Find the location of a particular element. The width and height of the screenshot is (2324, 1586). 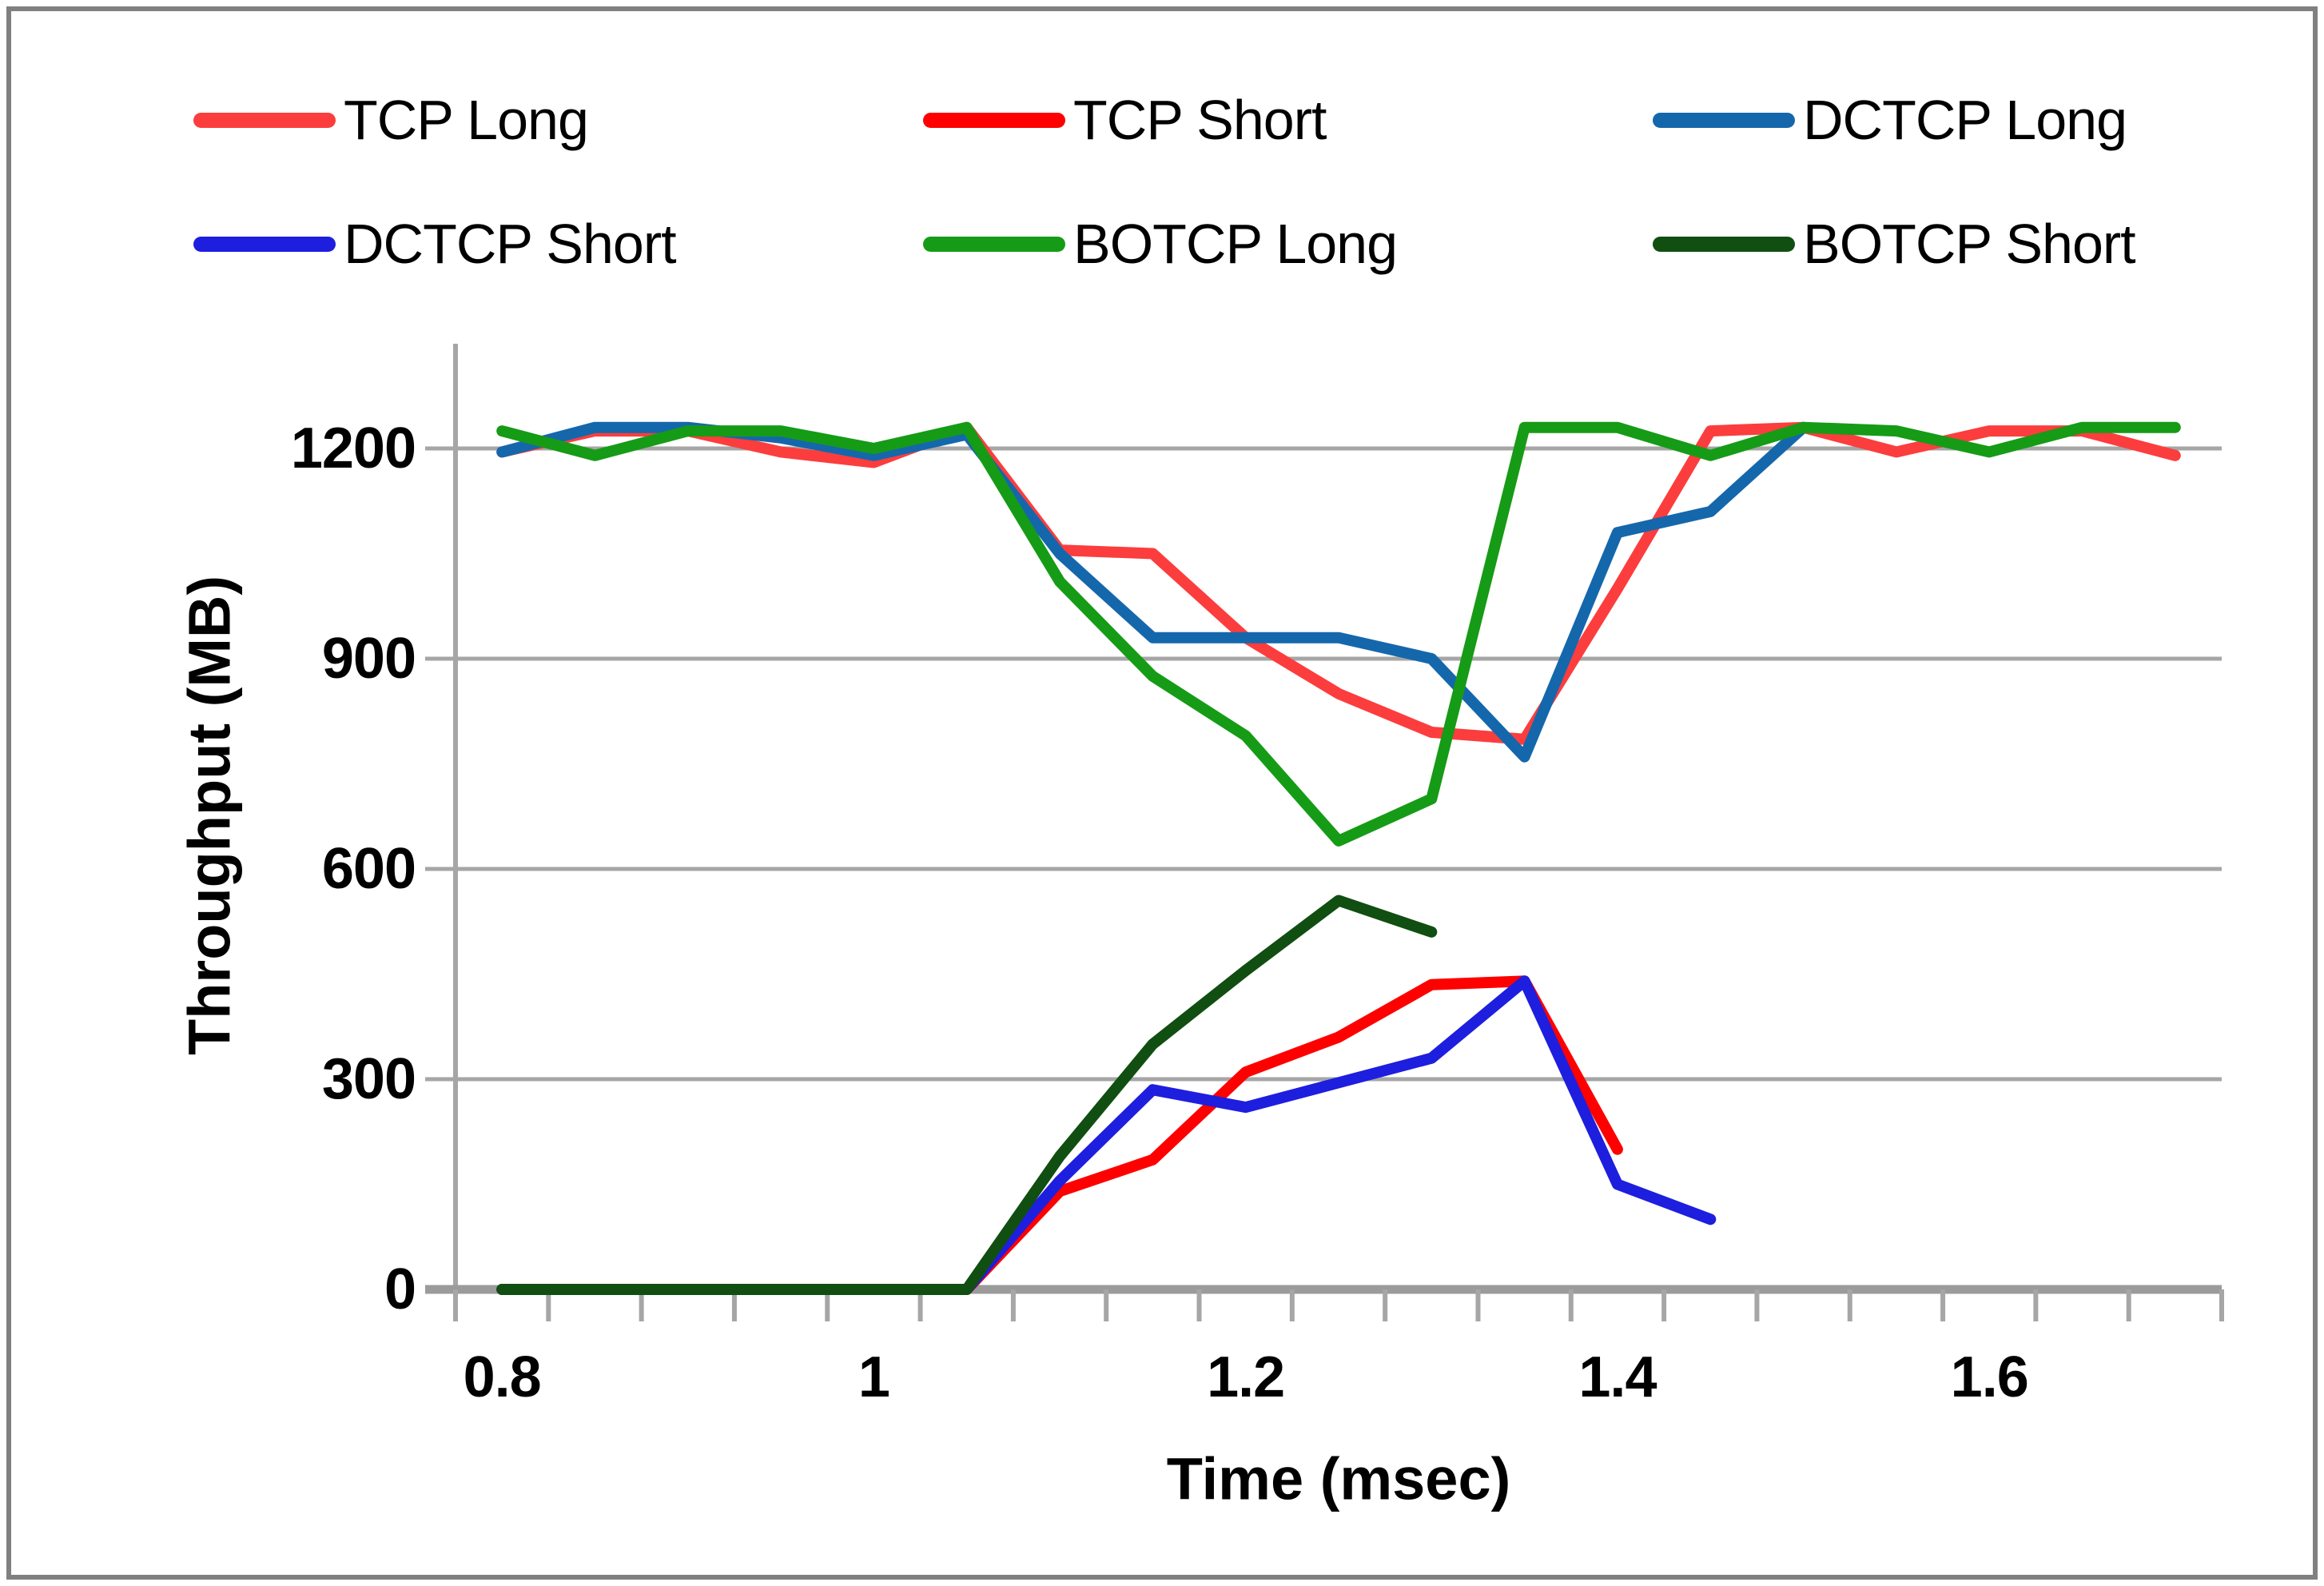

y-tick-label-0: 0 is located at coordinates (400, 1289).